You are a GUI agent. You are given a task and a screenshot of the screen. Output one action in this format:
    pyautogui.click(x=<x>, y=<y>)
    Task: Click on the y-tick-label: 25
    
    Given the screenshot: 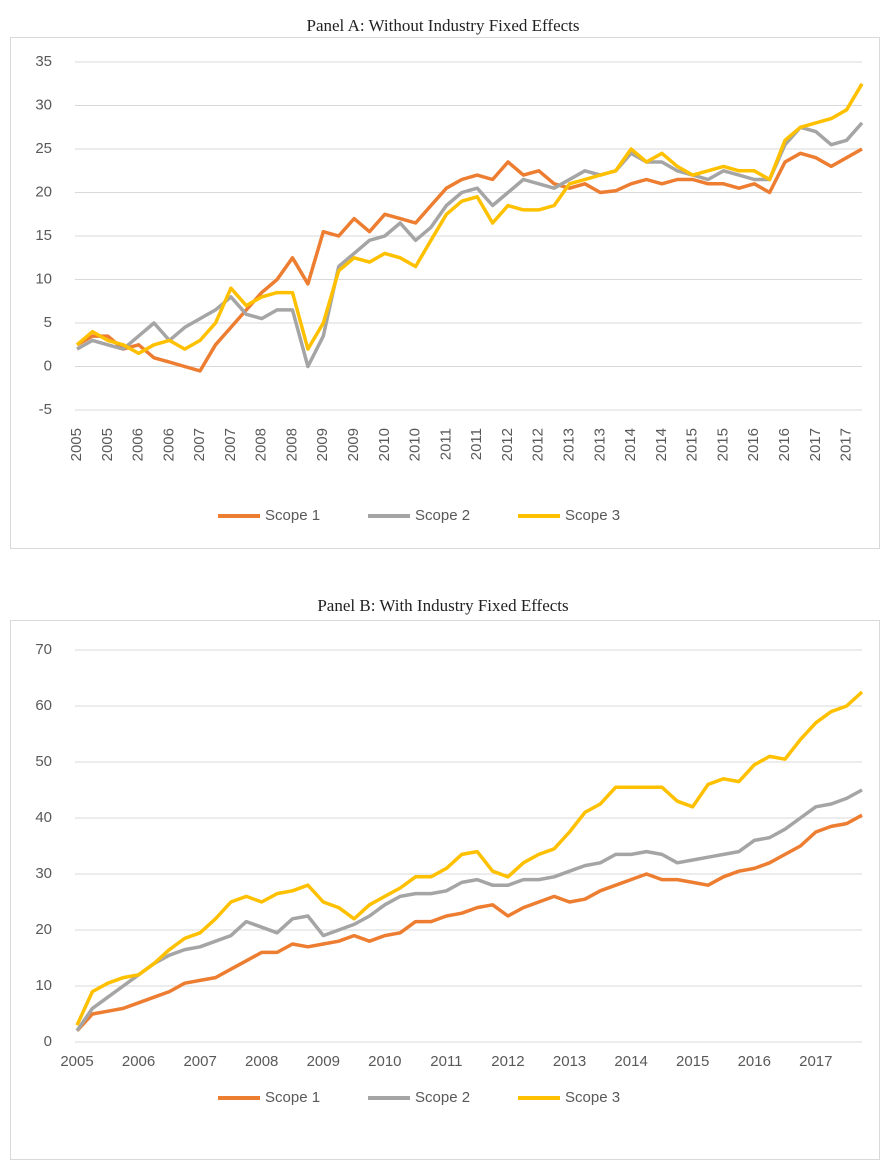 What is the action you would take?
    pyautogui.click(x=43, y=148)
    